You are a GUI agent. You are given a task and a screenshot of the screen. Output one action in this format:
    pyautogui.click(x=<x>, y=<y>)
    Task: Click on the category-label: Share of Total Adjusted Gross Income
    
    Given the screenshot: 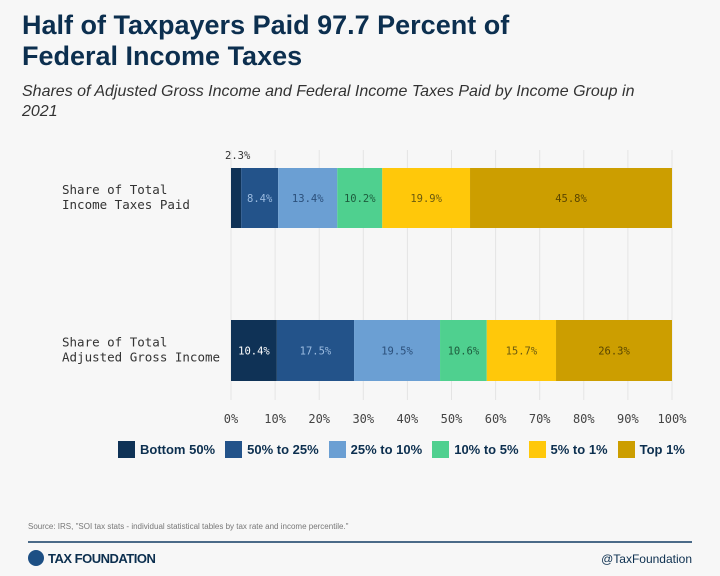 What is the action you would take?
    pyautogui.click(x=141, y=350)
    